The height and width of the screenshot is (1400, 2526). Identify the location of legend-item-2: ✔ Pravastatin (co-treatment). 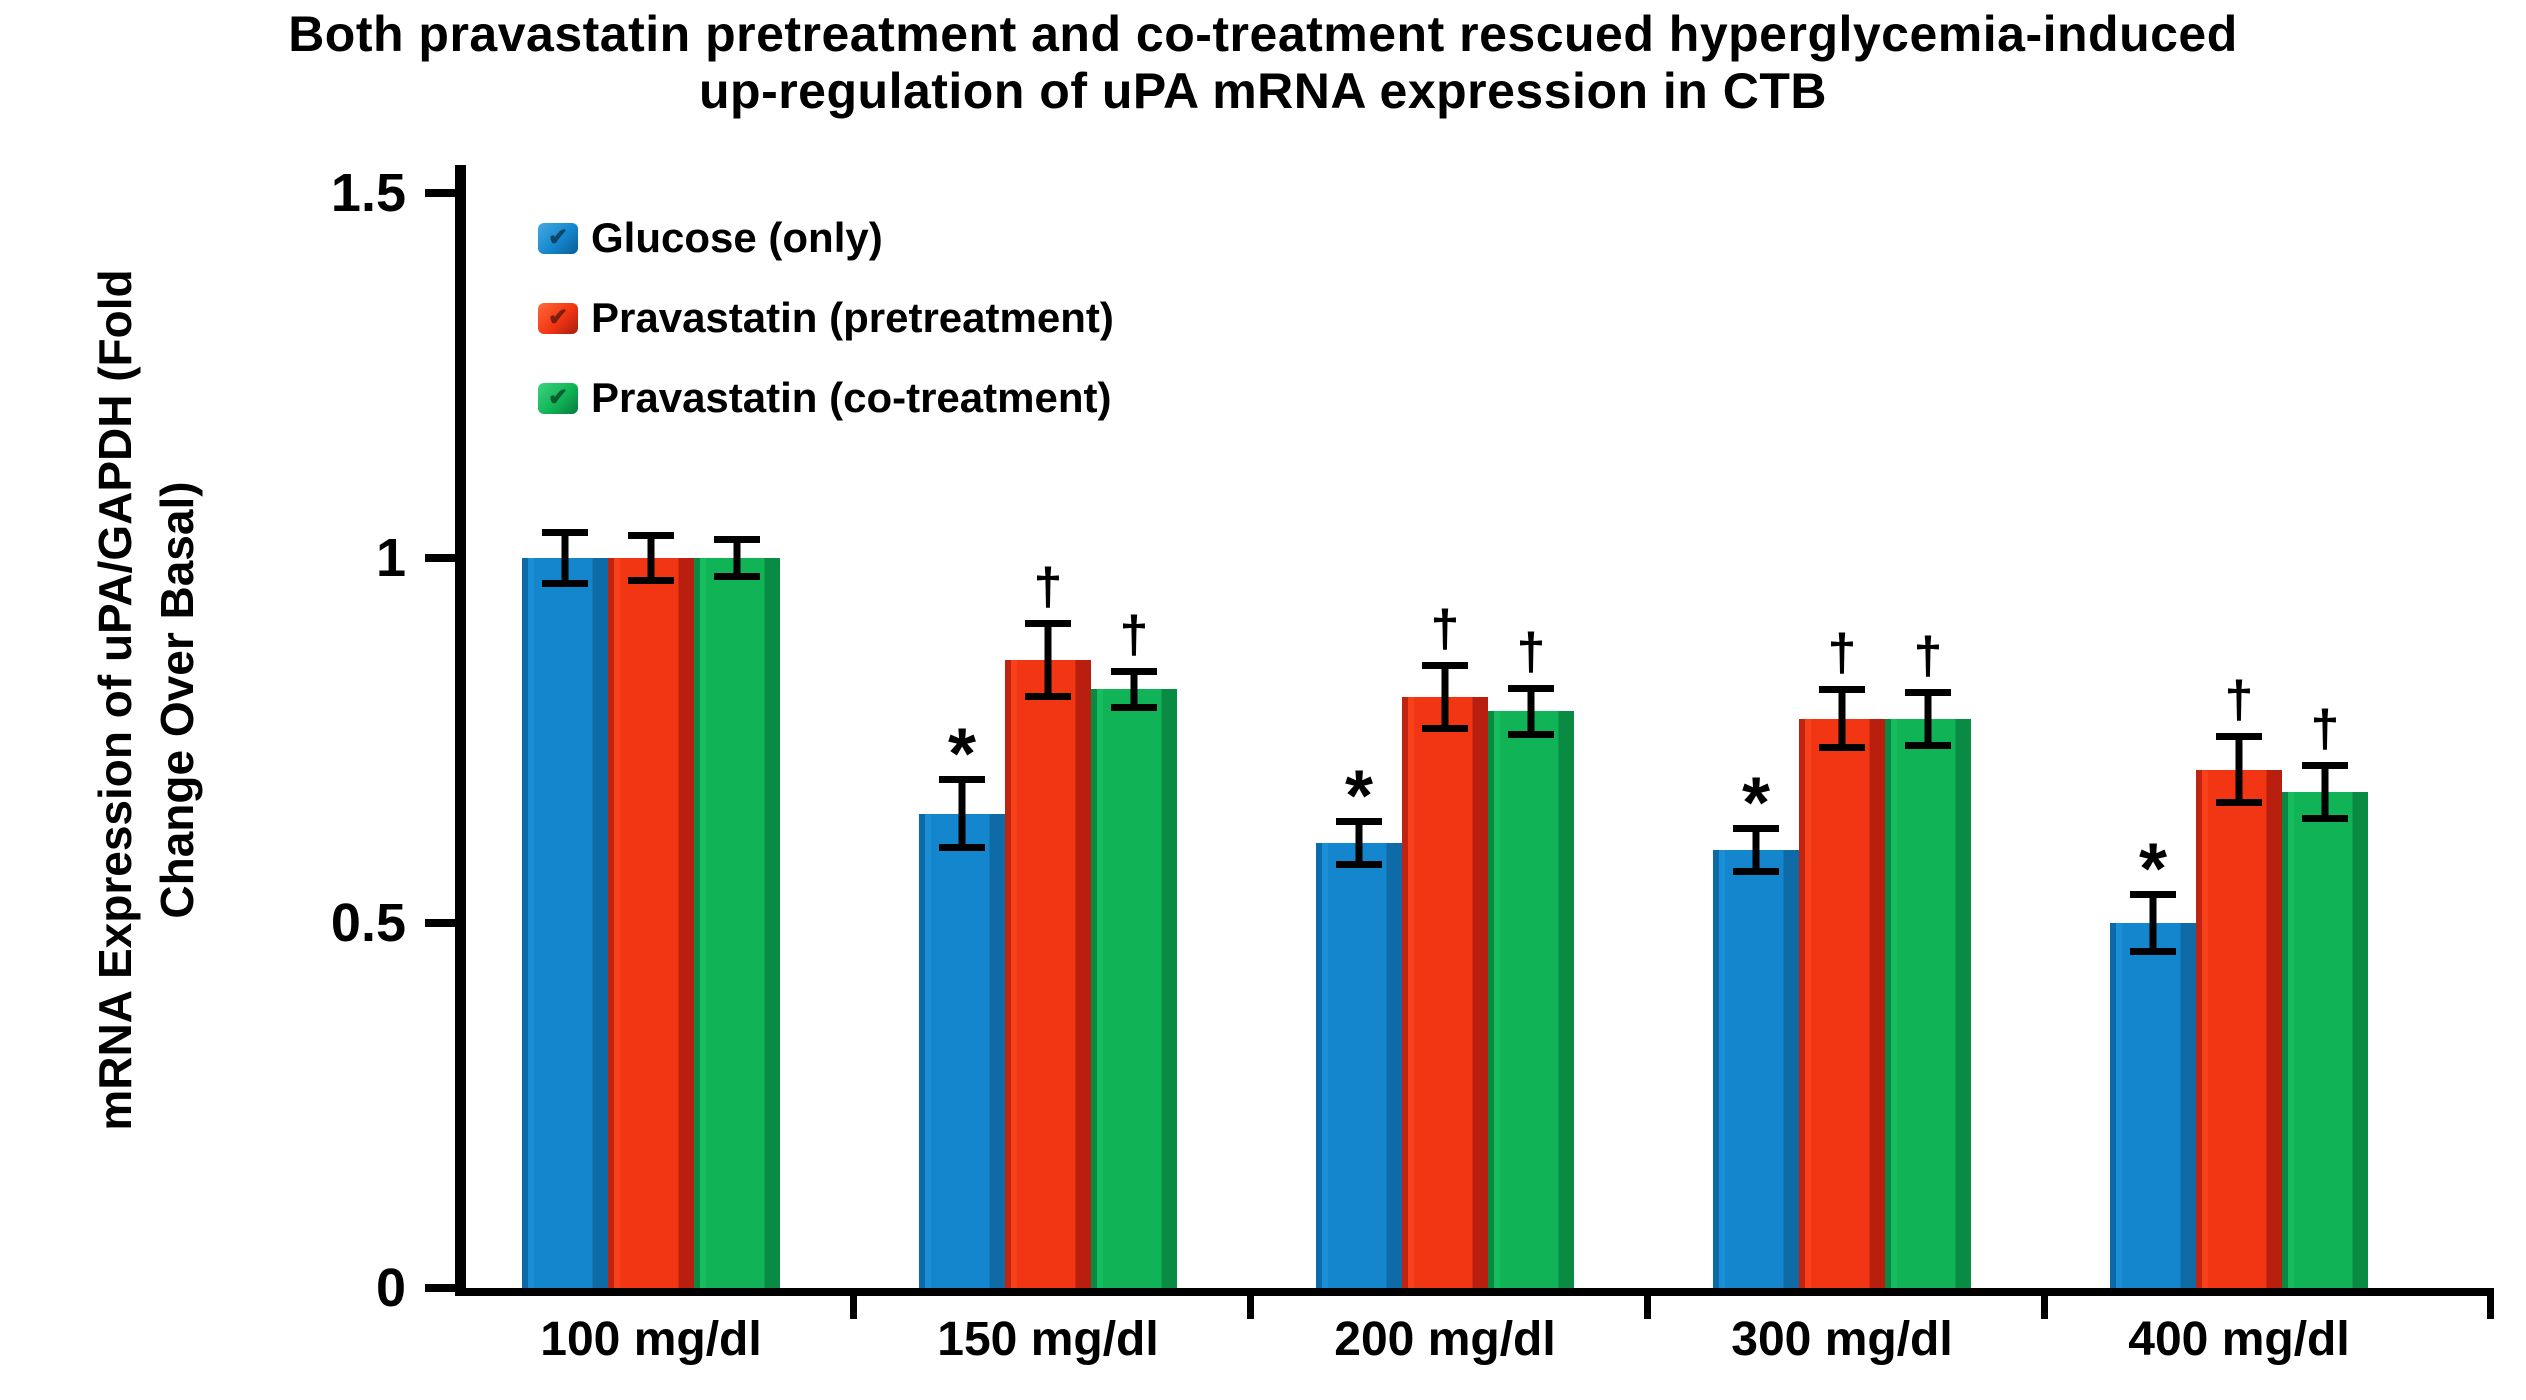
(826, 398).